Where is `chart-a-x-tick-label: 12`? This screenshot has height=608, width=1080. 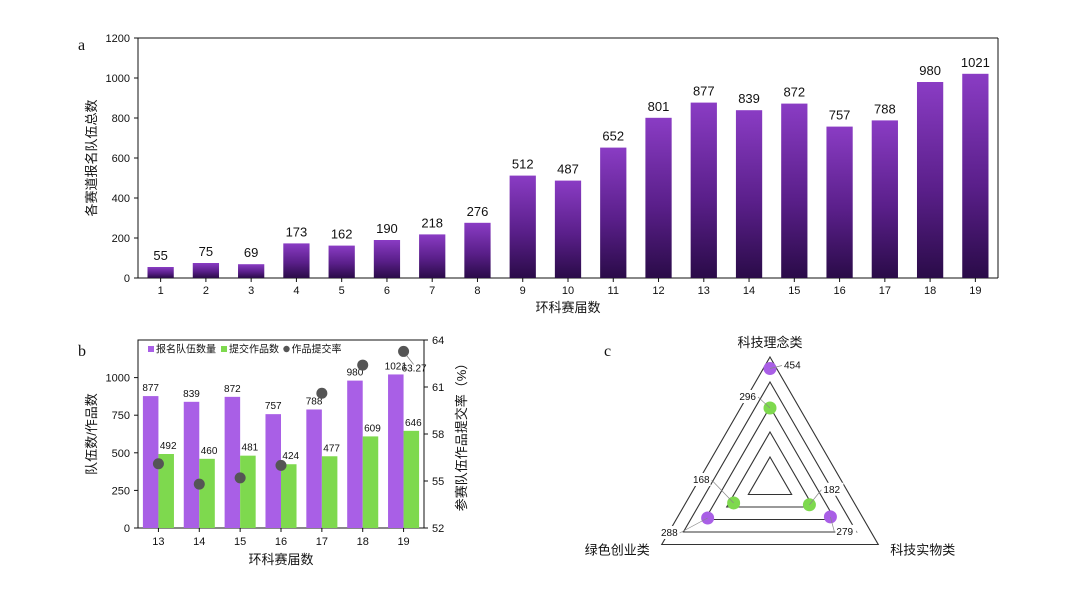
chart-a-x-tick-label: 12 is located at coordinates (658, 291).